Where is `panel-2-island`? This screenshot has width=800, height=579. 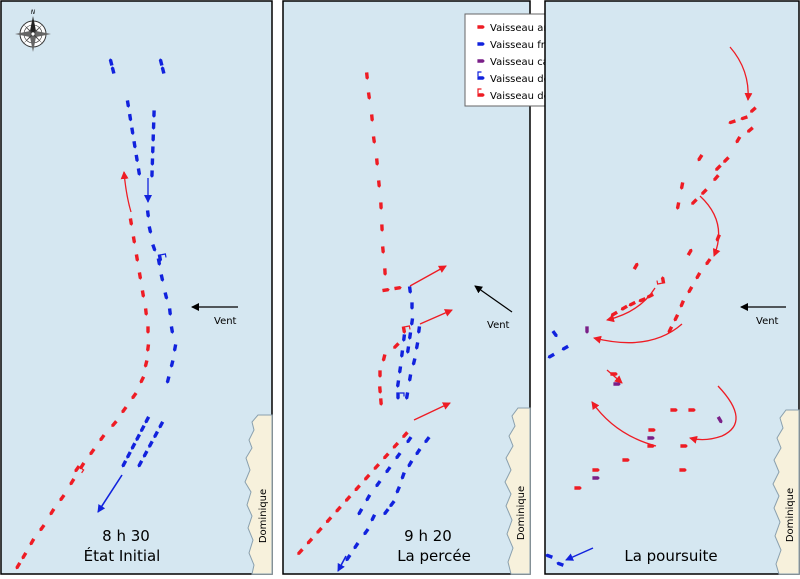
panel-2-island is located at coordinates (517, 491).